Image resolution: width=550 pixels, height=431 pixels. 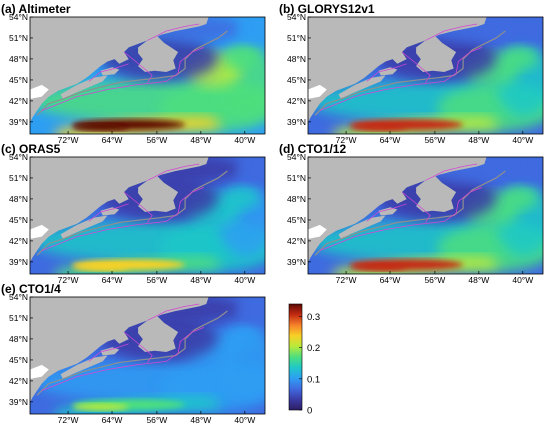 I want to click on colorbar-bar, so click(x=295, y=357).